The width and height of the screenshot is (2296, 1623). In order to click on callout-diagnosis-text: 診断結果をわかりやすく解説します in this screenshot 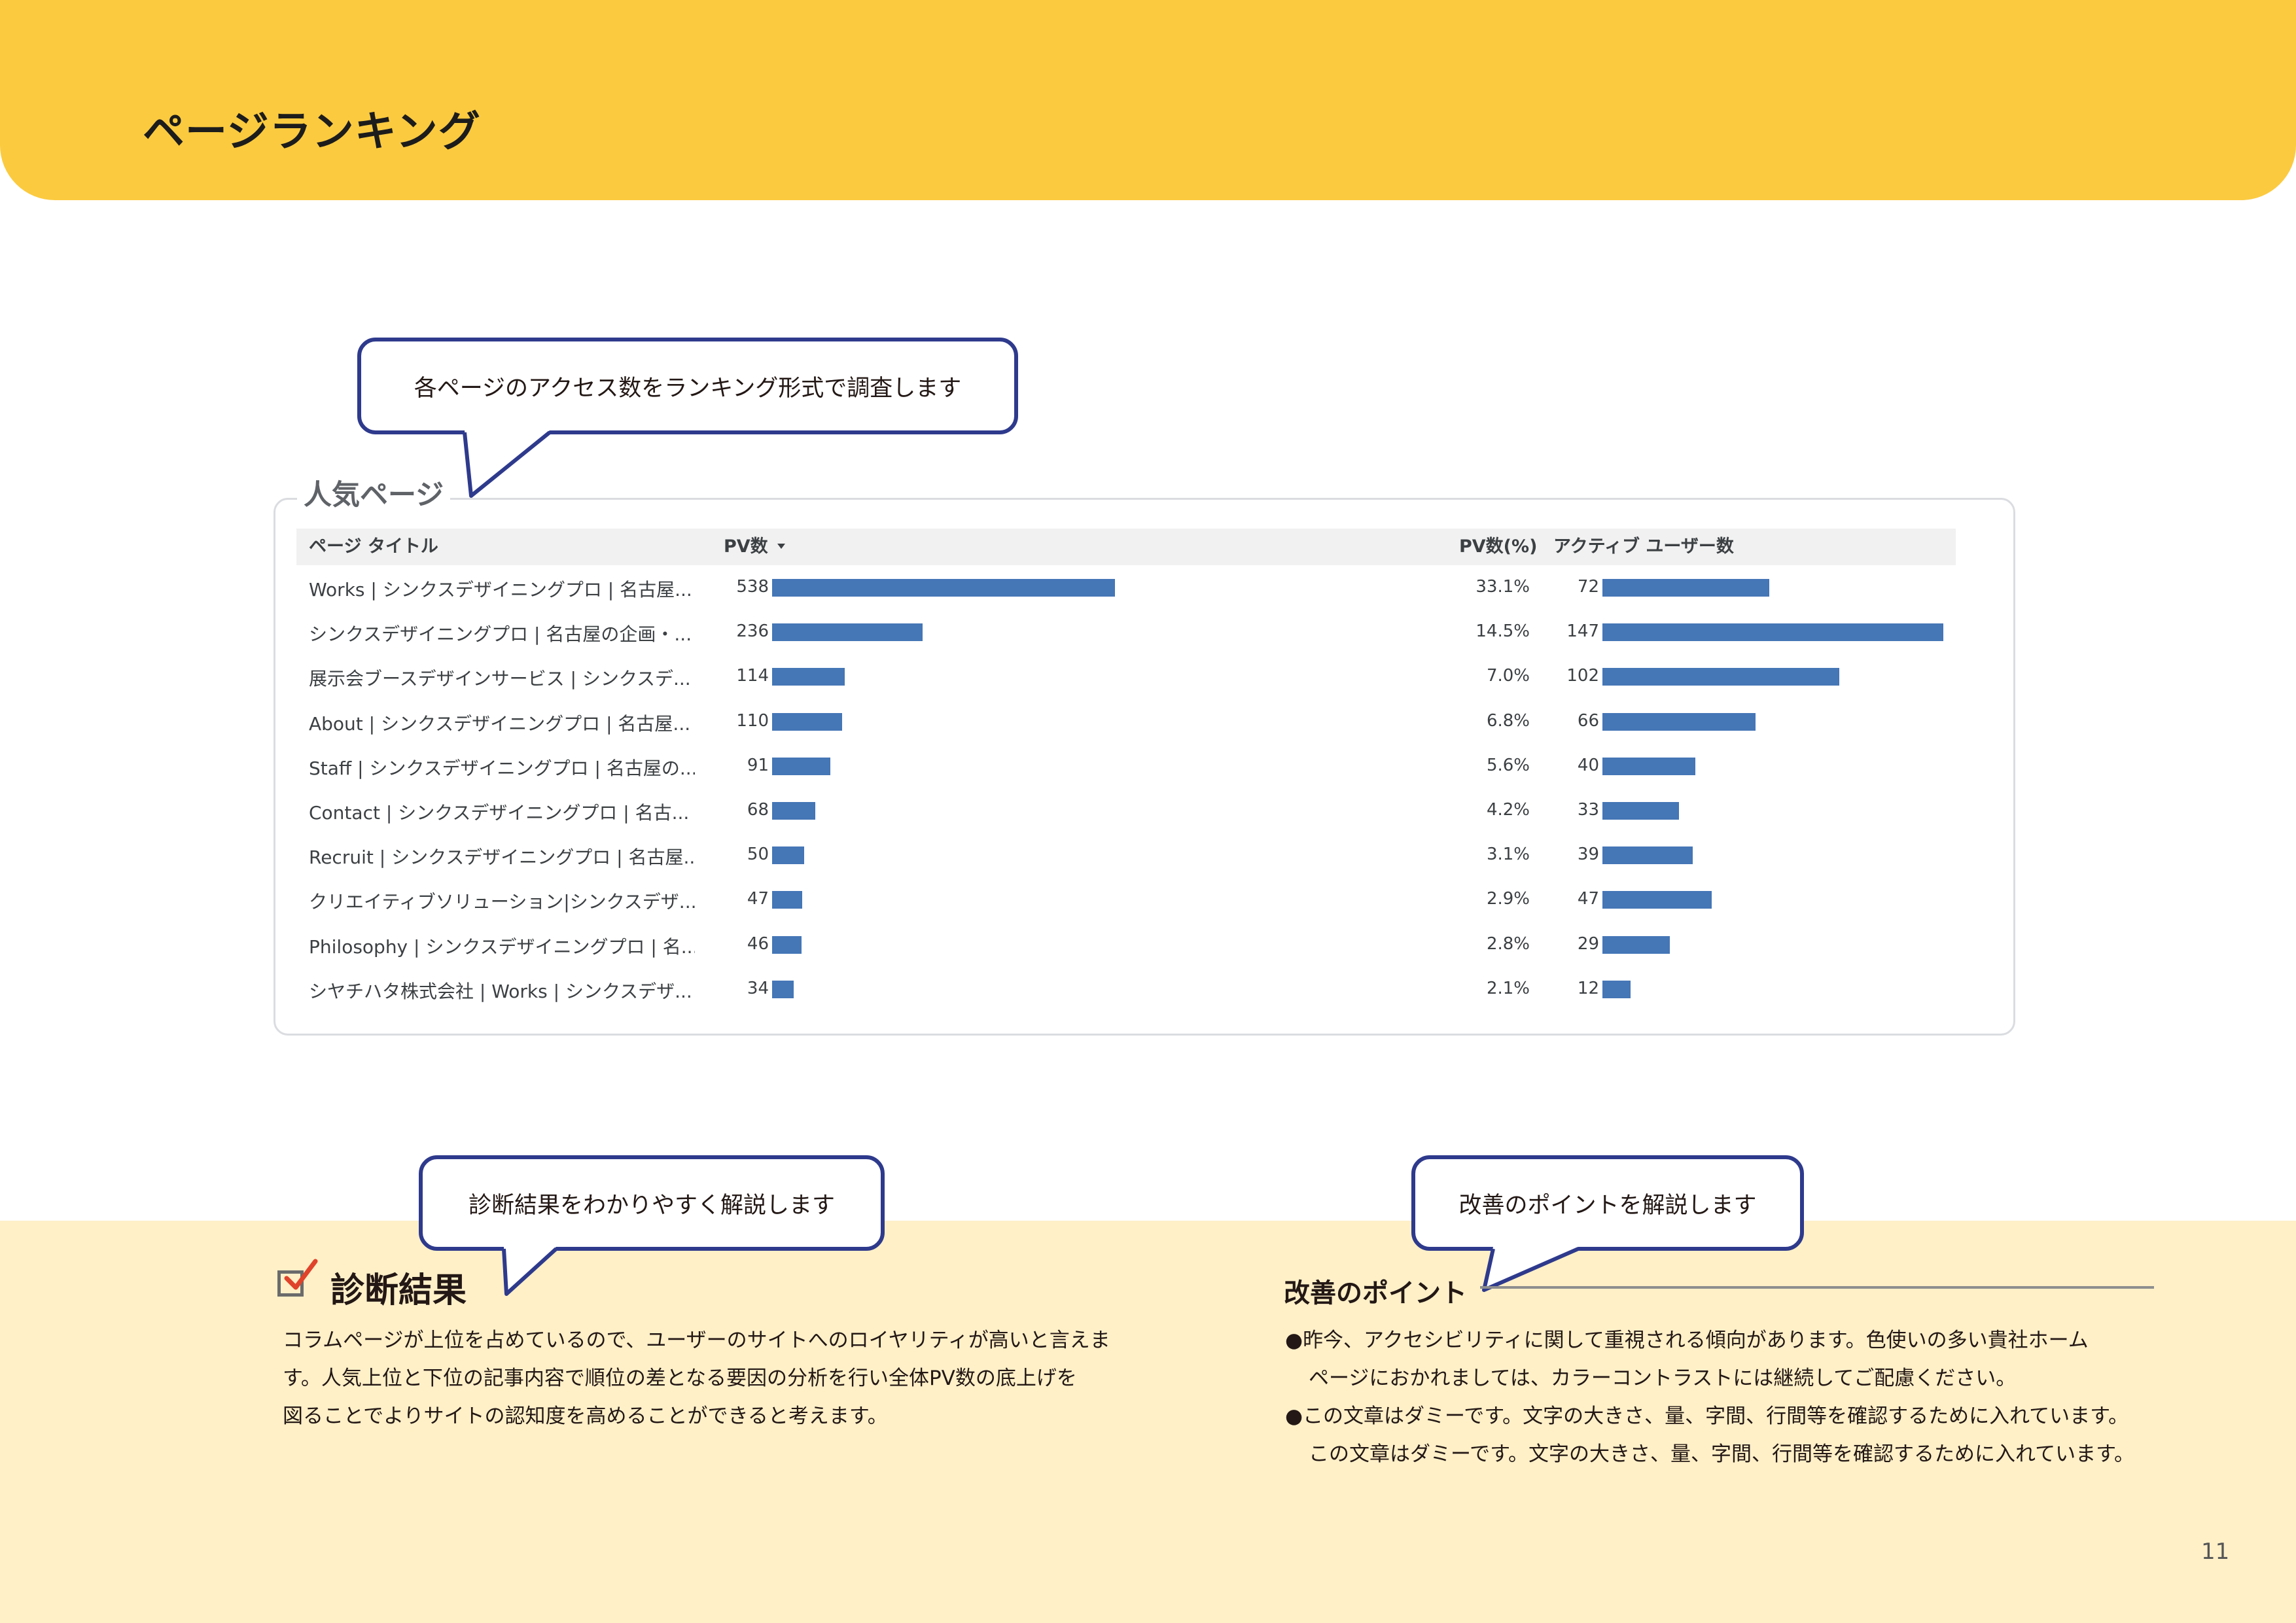, I will do `click(651, 1205)`.